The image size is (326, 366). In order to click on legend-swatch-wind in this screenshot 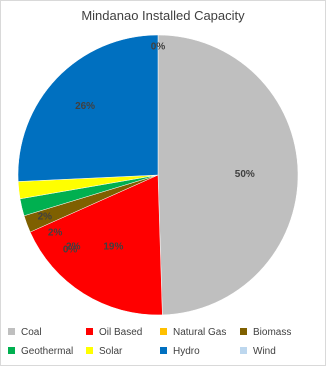, I will do `click(243, 350)`.